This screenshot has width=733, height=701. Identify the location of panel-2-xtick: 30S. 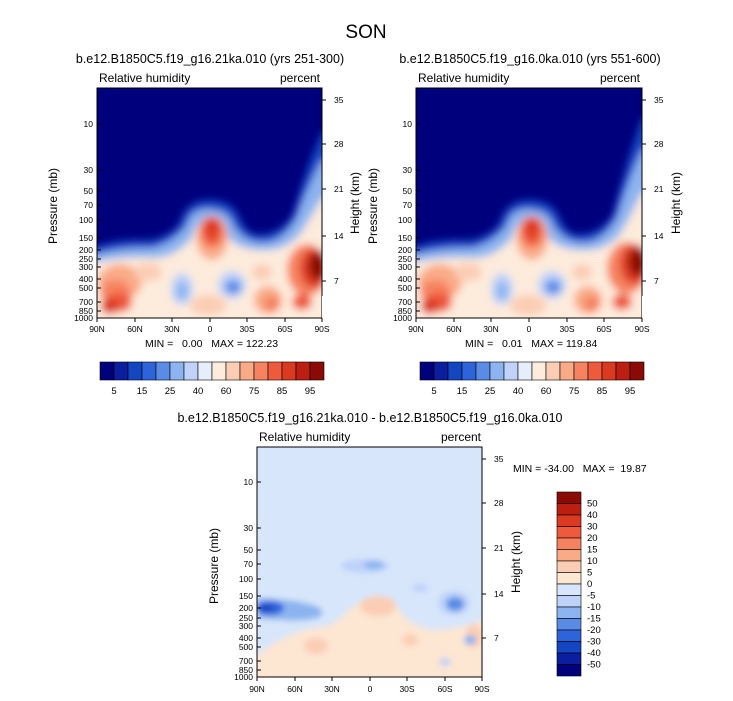
(566, 329).